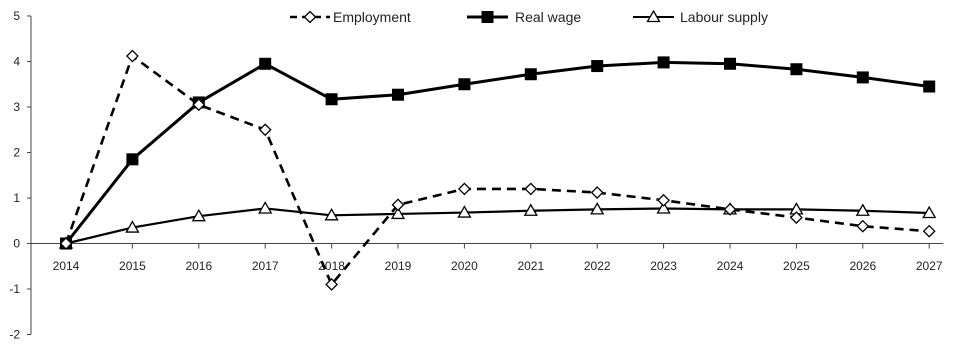  What do you see at coordinates (464, 266) in the screenshot?
I see `x-tick-label: 2020` at bounding box center [464, 266].